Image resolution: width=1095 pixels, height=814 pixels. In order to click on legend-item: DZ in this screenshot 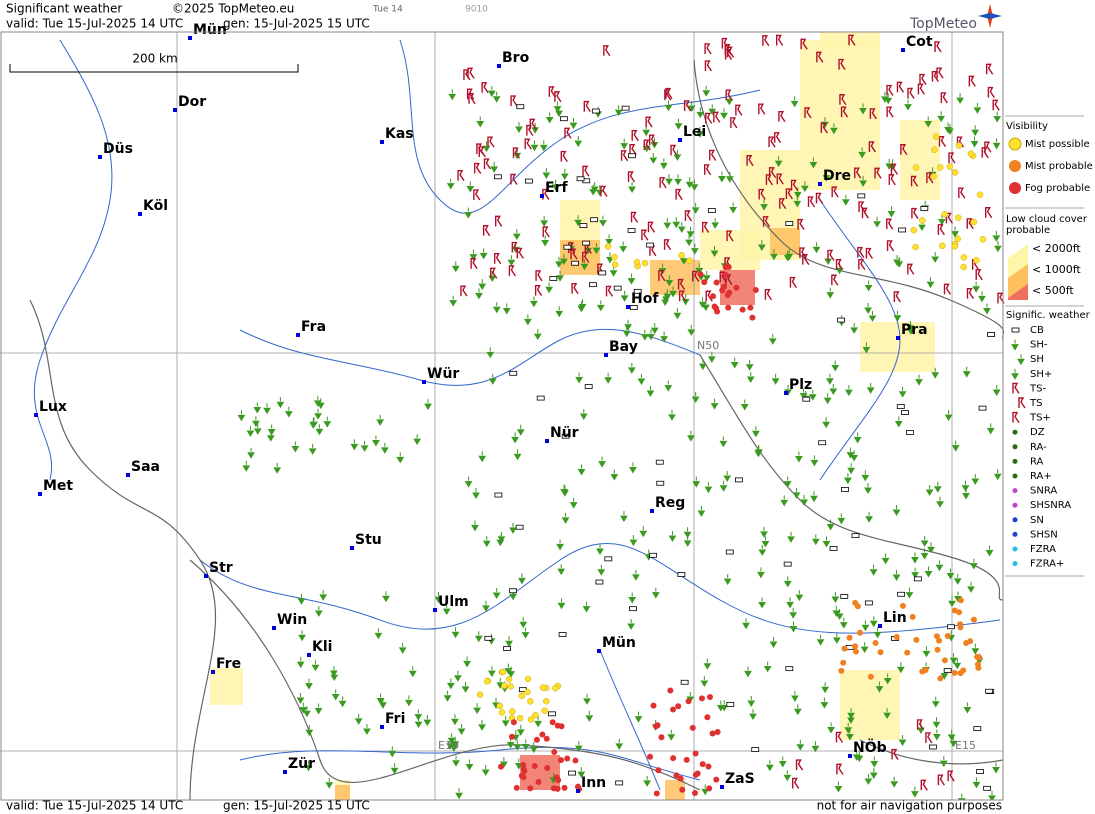, I will do `click(1037, 432)`.